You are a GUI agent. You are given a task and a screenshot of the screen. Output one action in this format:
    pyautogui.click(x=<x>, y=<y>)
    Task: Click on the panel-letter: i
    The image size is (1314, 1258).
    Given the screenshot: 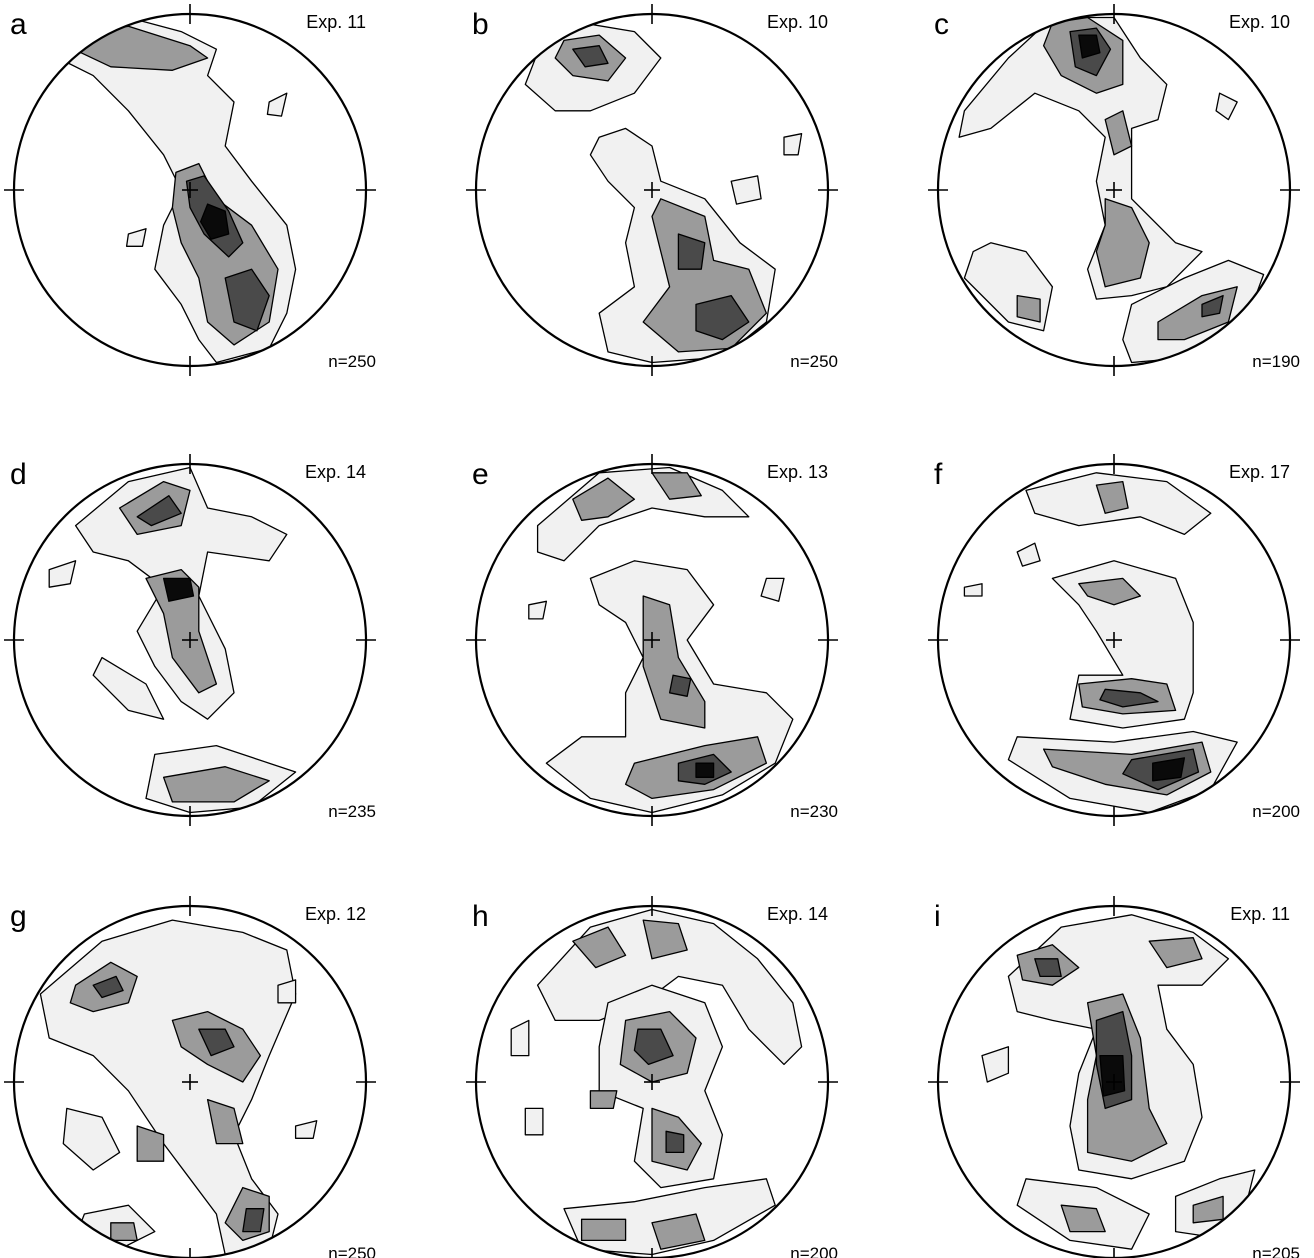 What is the action you would take?
    pyautogui.click(x=937, y=916)
    